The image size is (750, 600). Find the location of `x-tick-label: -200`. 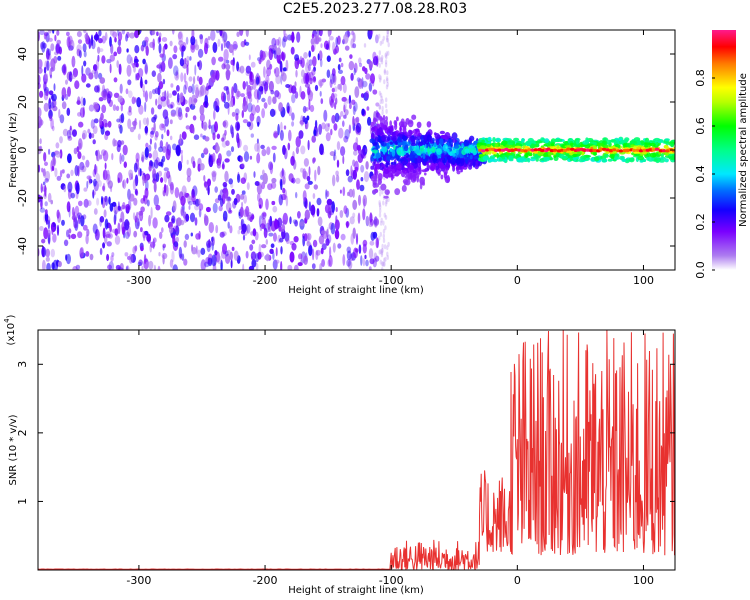

x-tick-label: -200 is located at coordinates (265, 580).